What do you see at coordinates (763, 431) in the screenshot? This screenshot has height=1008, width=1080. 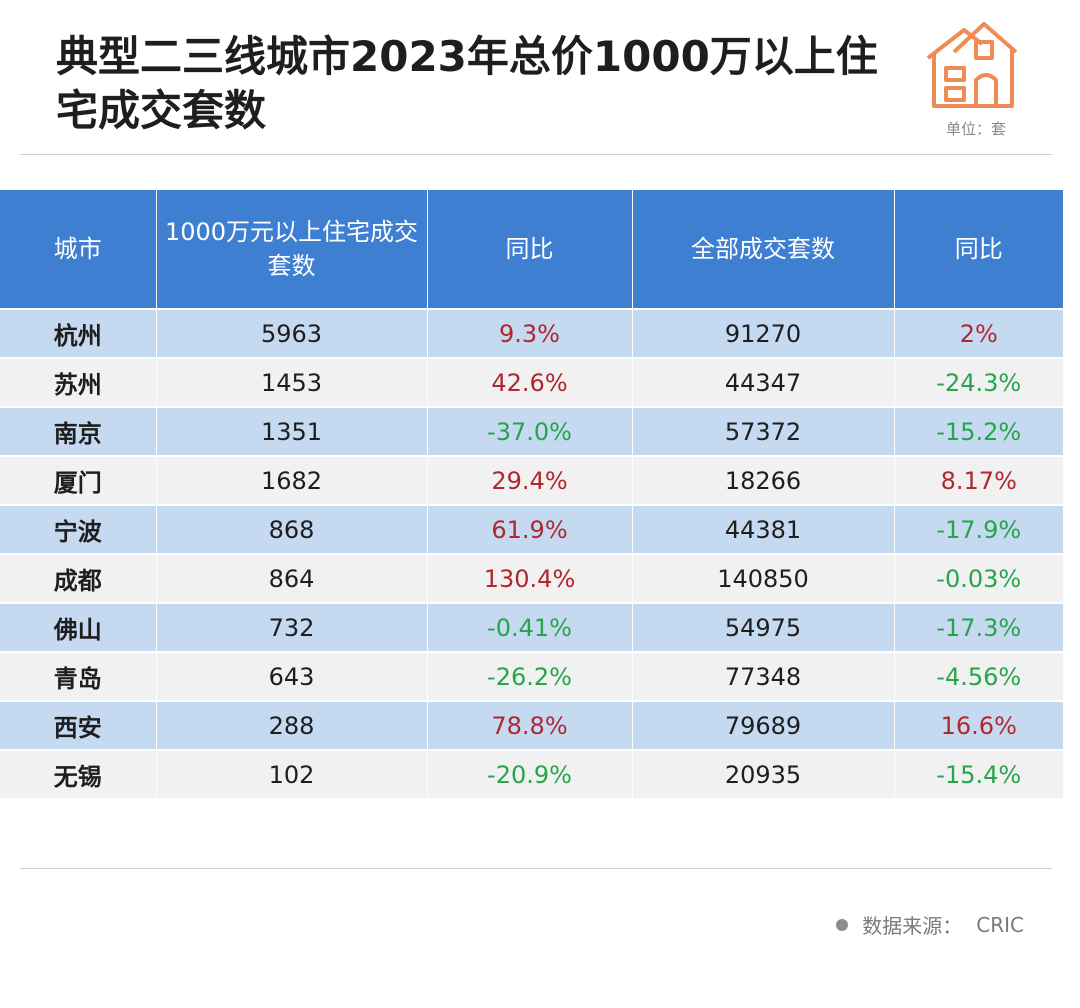 I see `cell-total-count: 57372` at bounding box center [763, 431].